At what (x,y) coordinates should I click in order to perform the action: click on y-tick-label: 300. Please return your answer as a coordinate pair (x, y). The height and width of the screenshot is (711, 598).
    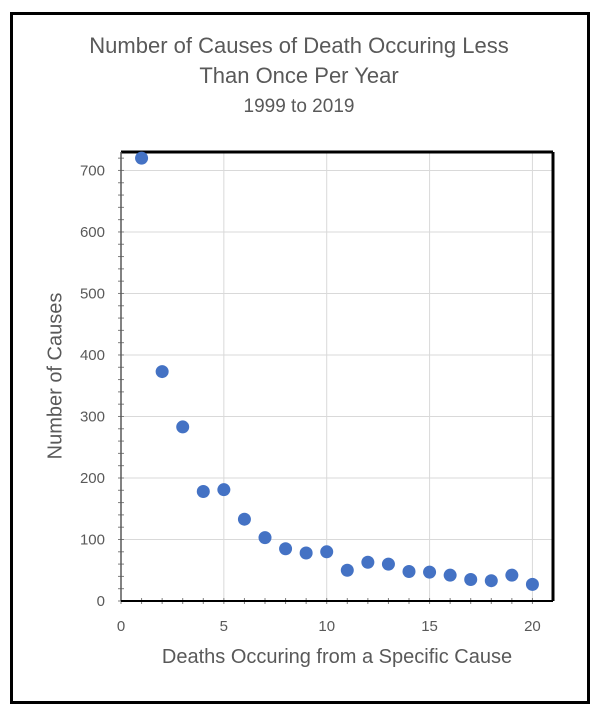
    Looking at the image, I should click on (92, 416).